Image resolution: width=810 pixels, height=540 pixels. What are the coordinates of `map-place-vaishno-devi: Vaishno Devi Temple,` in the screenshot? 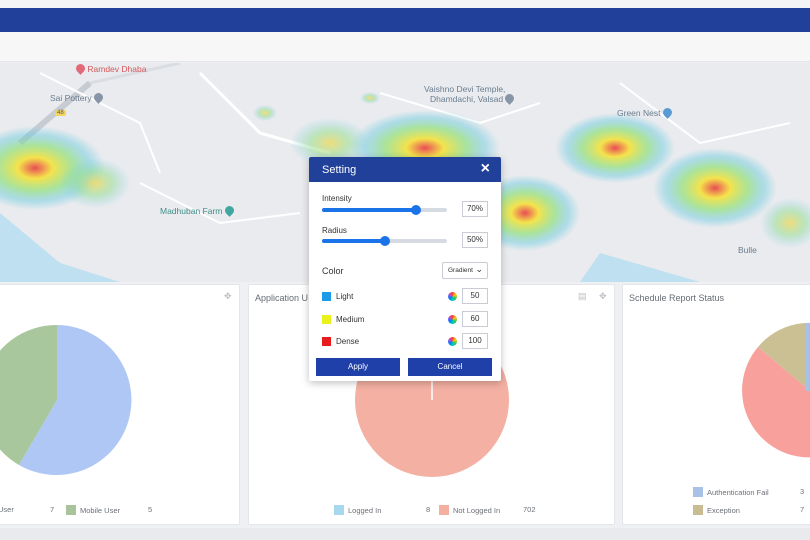 It's located at (464, 89).